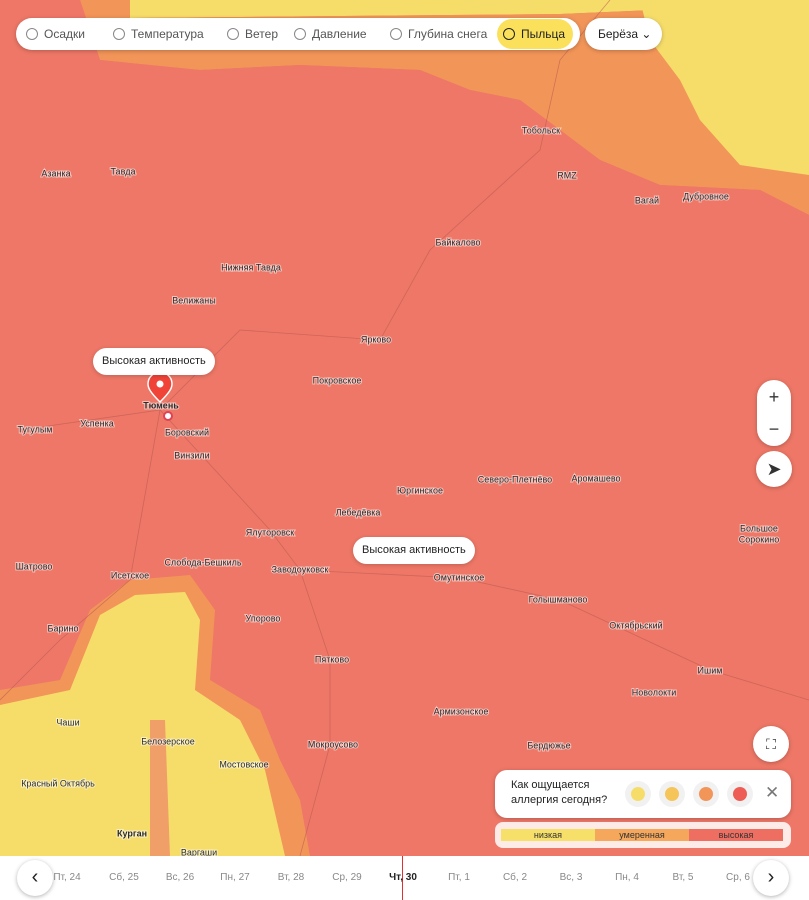 The width and height of the screenshot is (809, 900). Describe the element at coordinates (122, 171) in the screenshot. I see `place-label: Тавда` at that location.